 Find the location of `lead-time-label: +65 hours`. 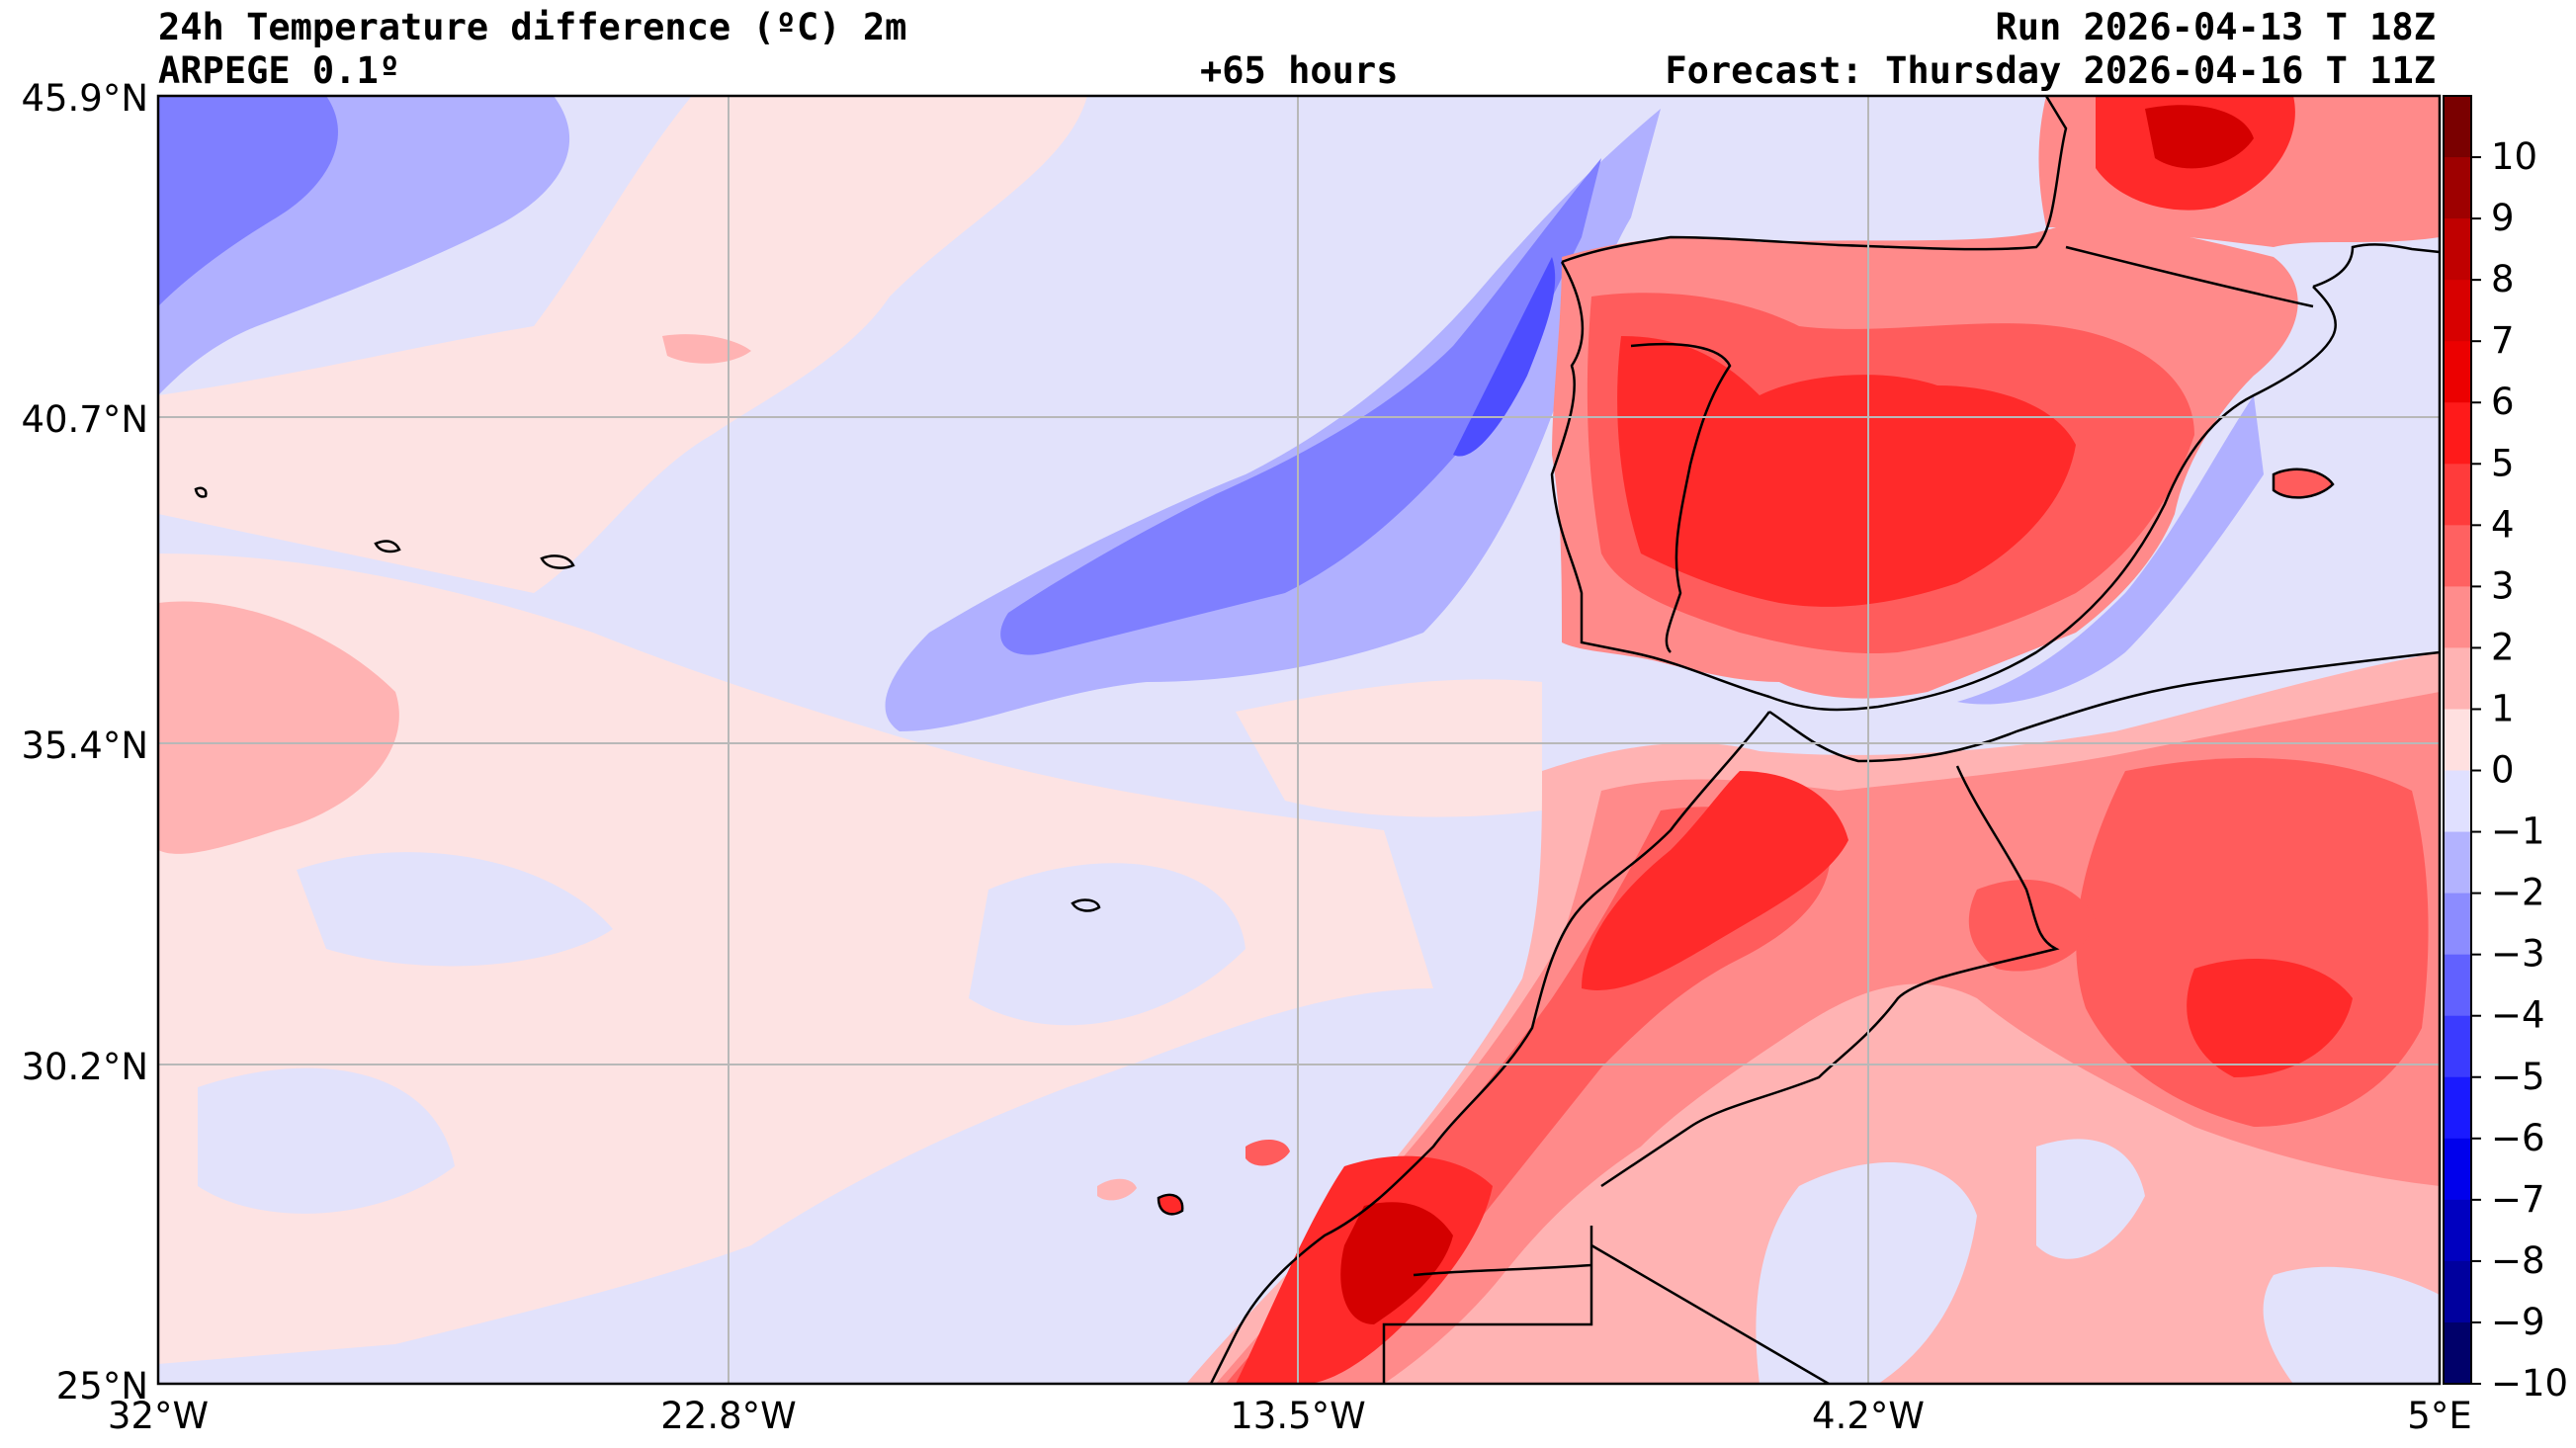

lead-time-label: +65 hours is located at coordinates (1299, 70).